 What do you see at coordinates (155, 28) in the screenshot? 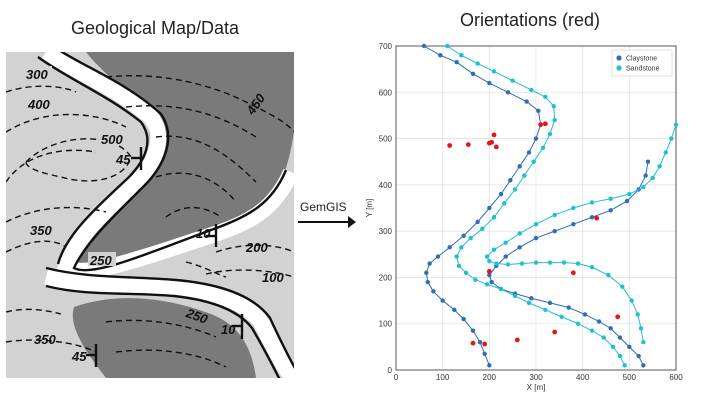
I see `left-panel-title: Geological Map/Data` at bounding box center [155, 28].